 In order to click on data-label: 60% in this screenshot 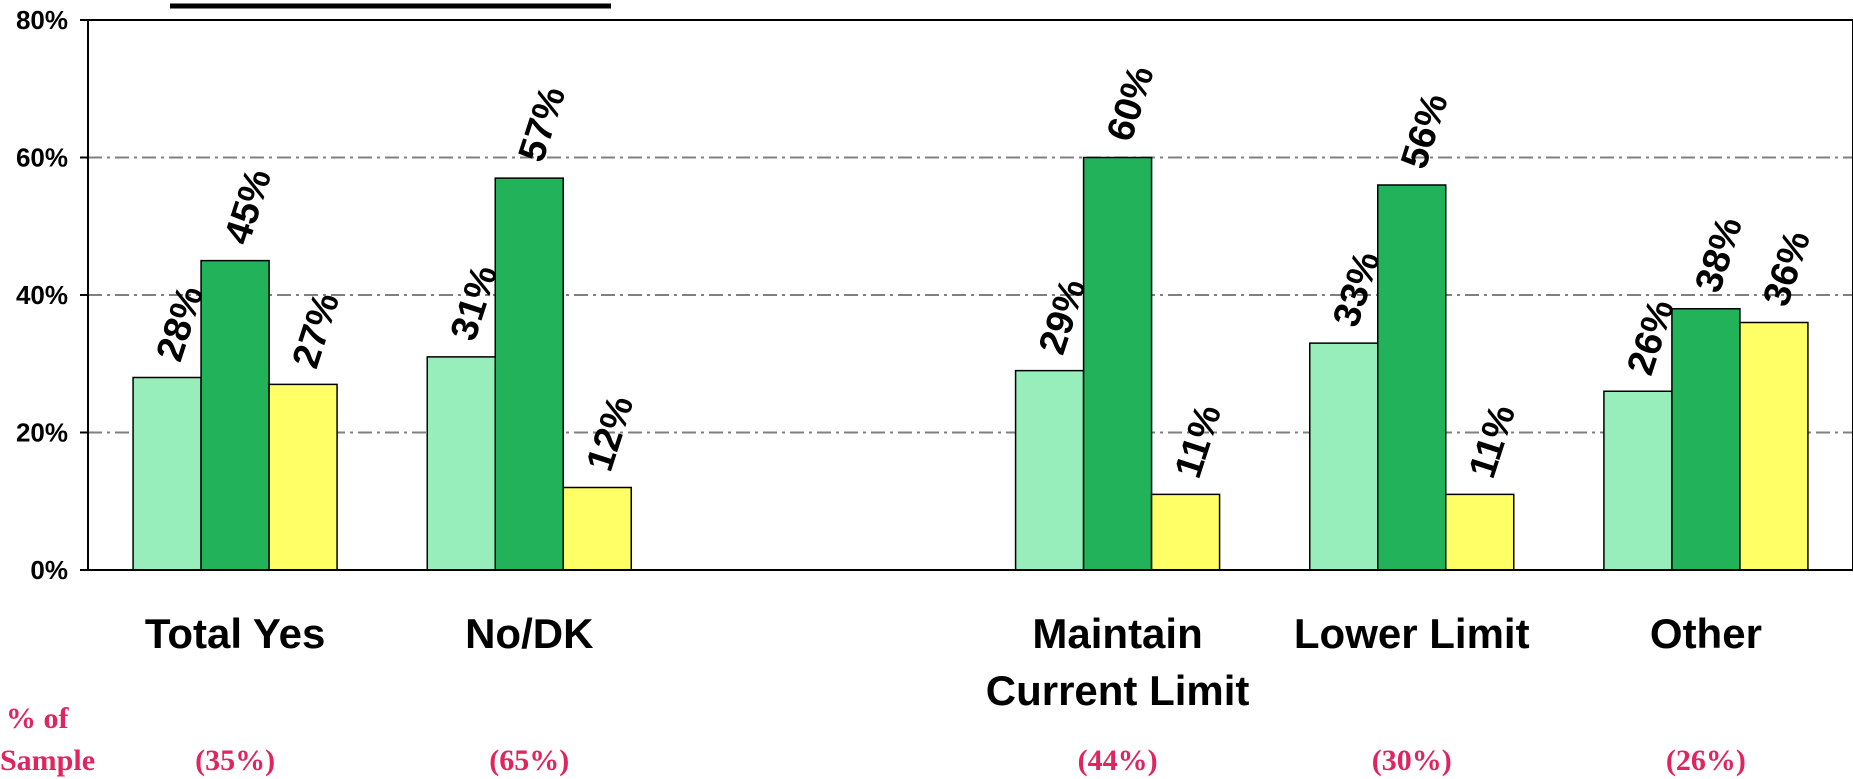, I will do `click(1130, 103)`.